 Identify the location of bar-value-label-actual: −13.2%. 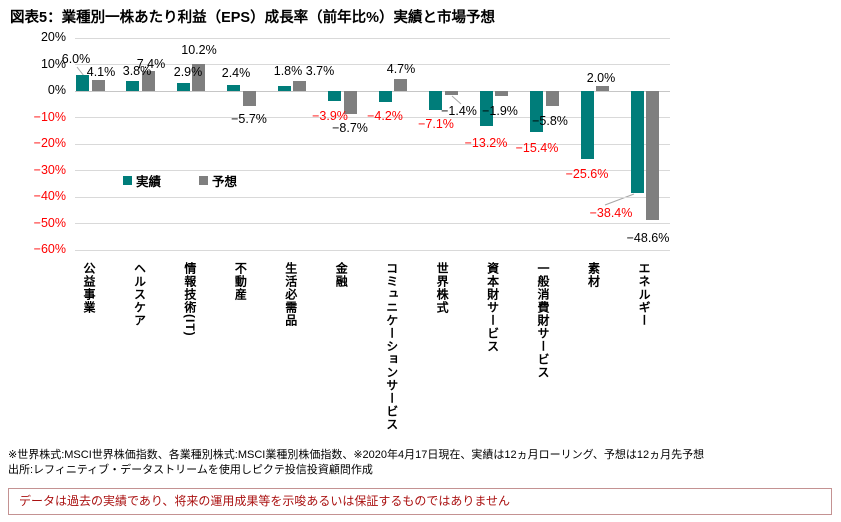
(486, 143).